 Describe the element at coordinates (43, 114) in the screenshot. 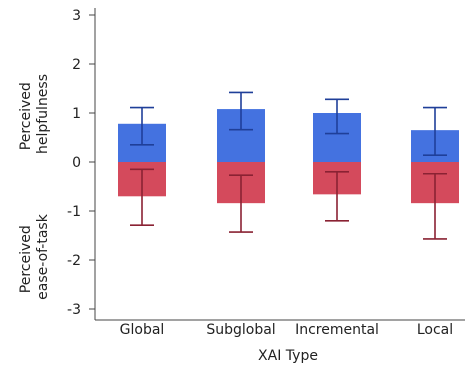

I see `y-title-top-line2: helpfulness` at that location.